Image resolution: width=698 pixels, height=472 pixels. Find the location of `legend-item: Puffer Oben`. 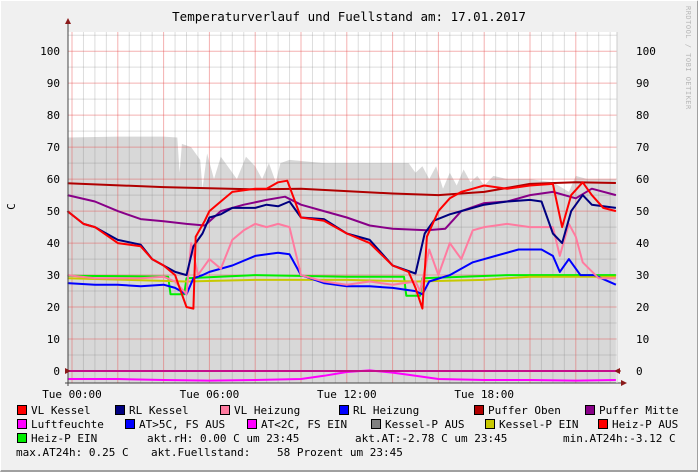

legend-item: Puffer Oben is located at coordinates (517, 411).